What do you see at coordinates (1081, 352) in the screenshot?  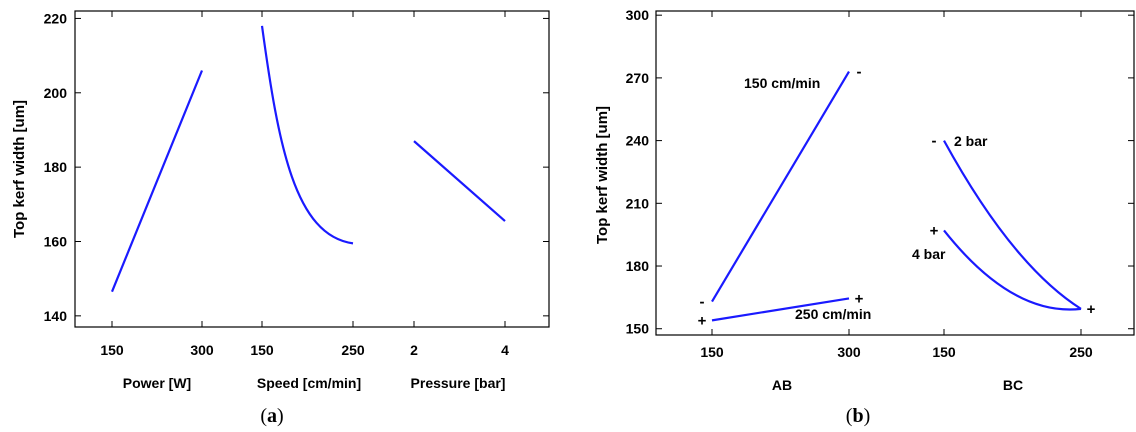 I see `chart-b-x-tick-label: 250` at bounding box center [1081, 352].